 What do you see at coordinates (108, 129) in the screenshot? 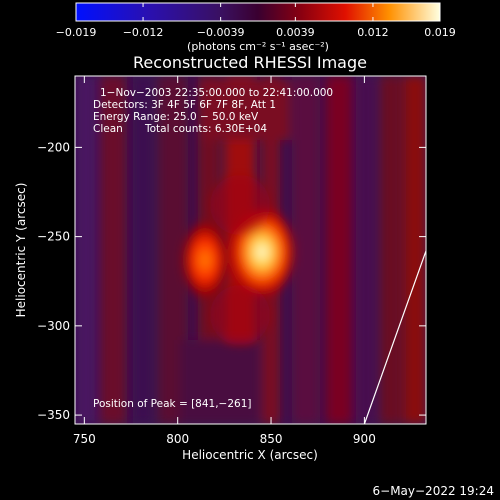
I see `annotation-method: Clean` at bounding box center [108, 129].